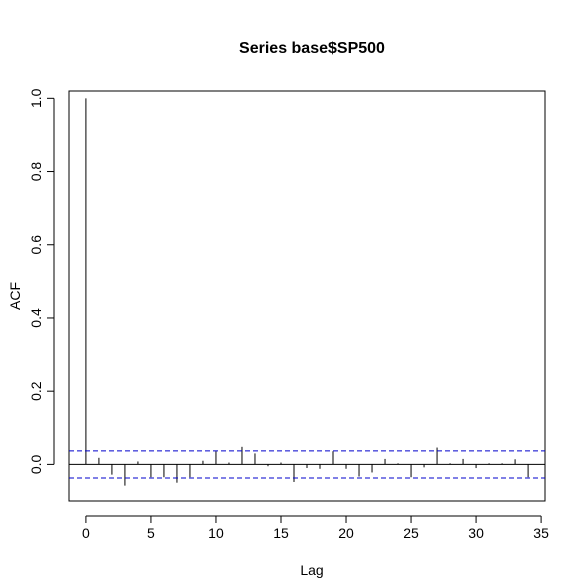 The height and width of the screenshot is (586, 587). Describe the element at coordinates (311, 570) in the screenshot. I see `x-axis-label: Lag` at that location.